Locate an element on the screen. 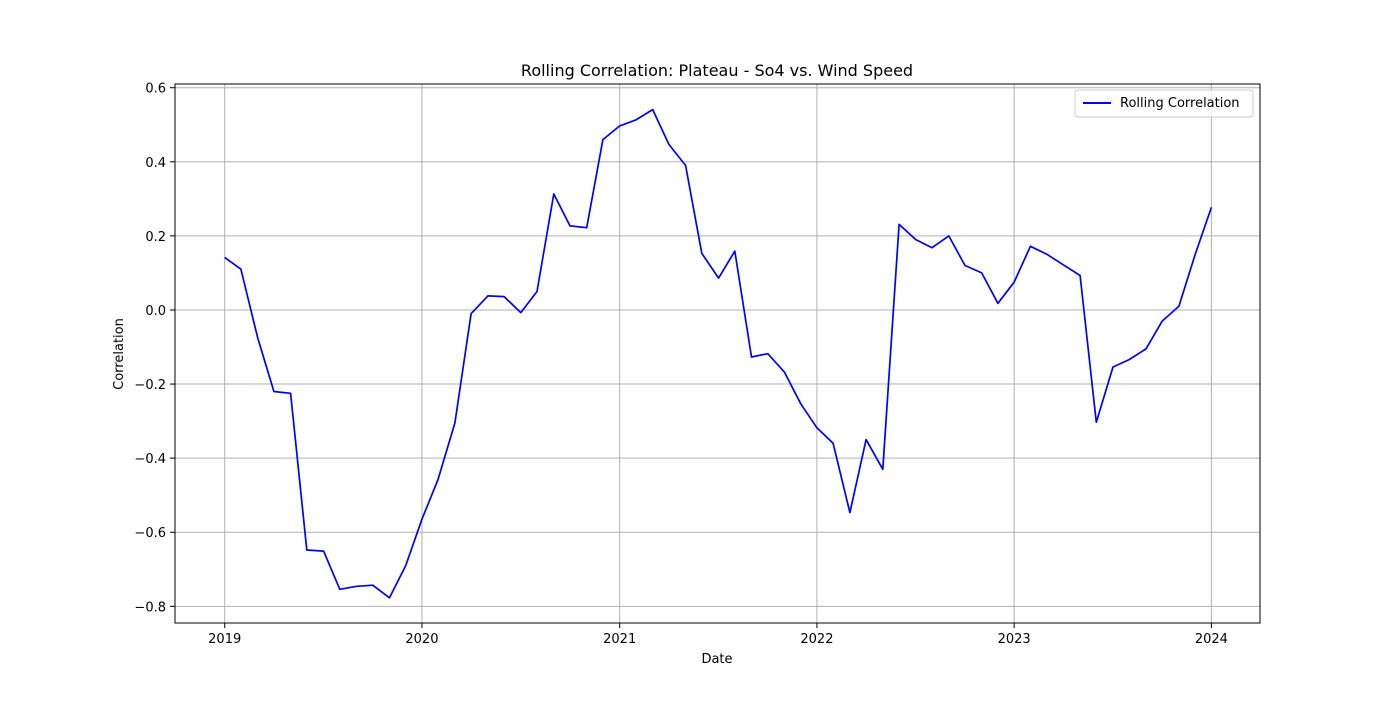 This screenshot has height=704, width=1400. x-tick-label: 2022 is located at coordinates (816, 639).